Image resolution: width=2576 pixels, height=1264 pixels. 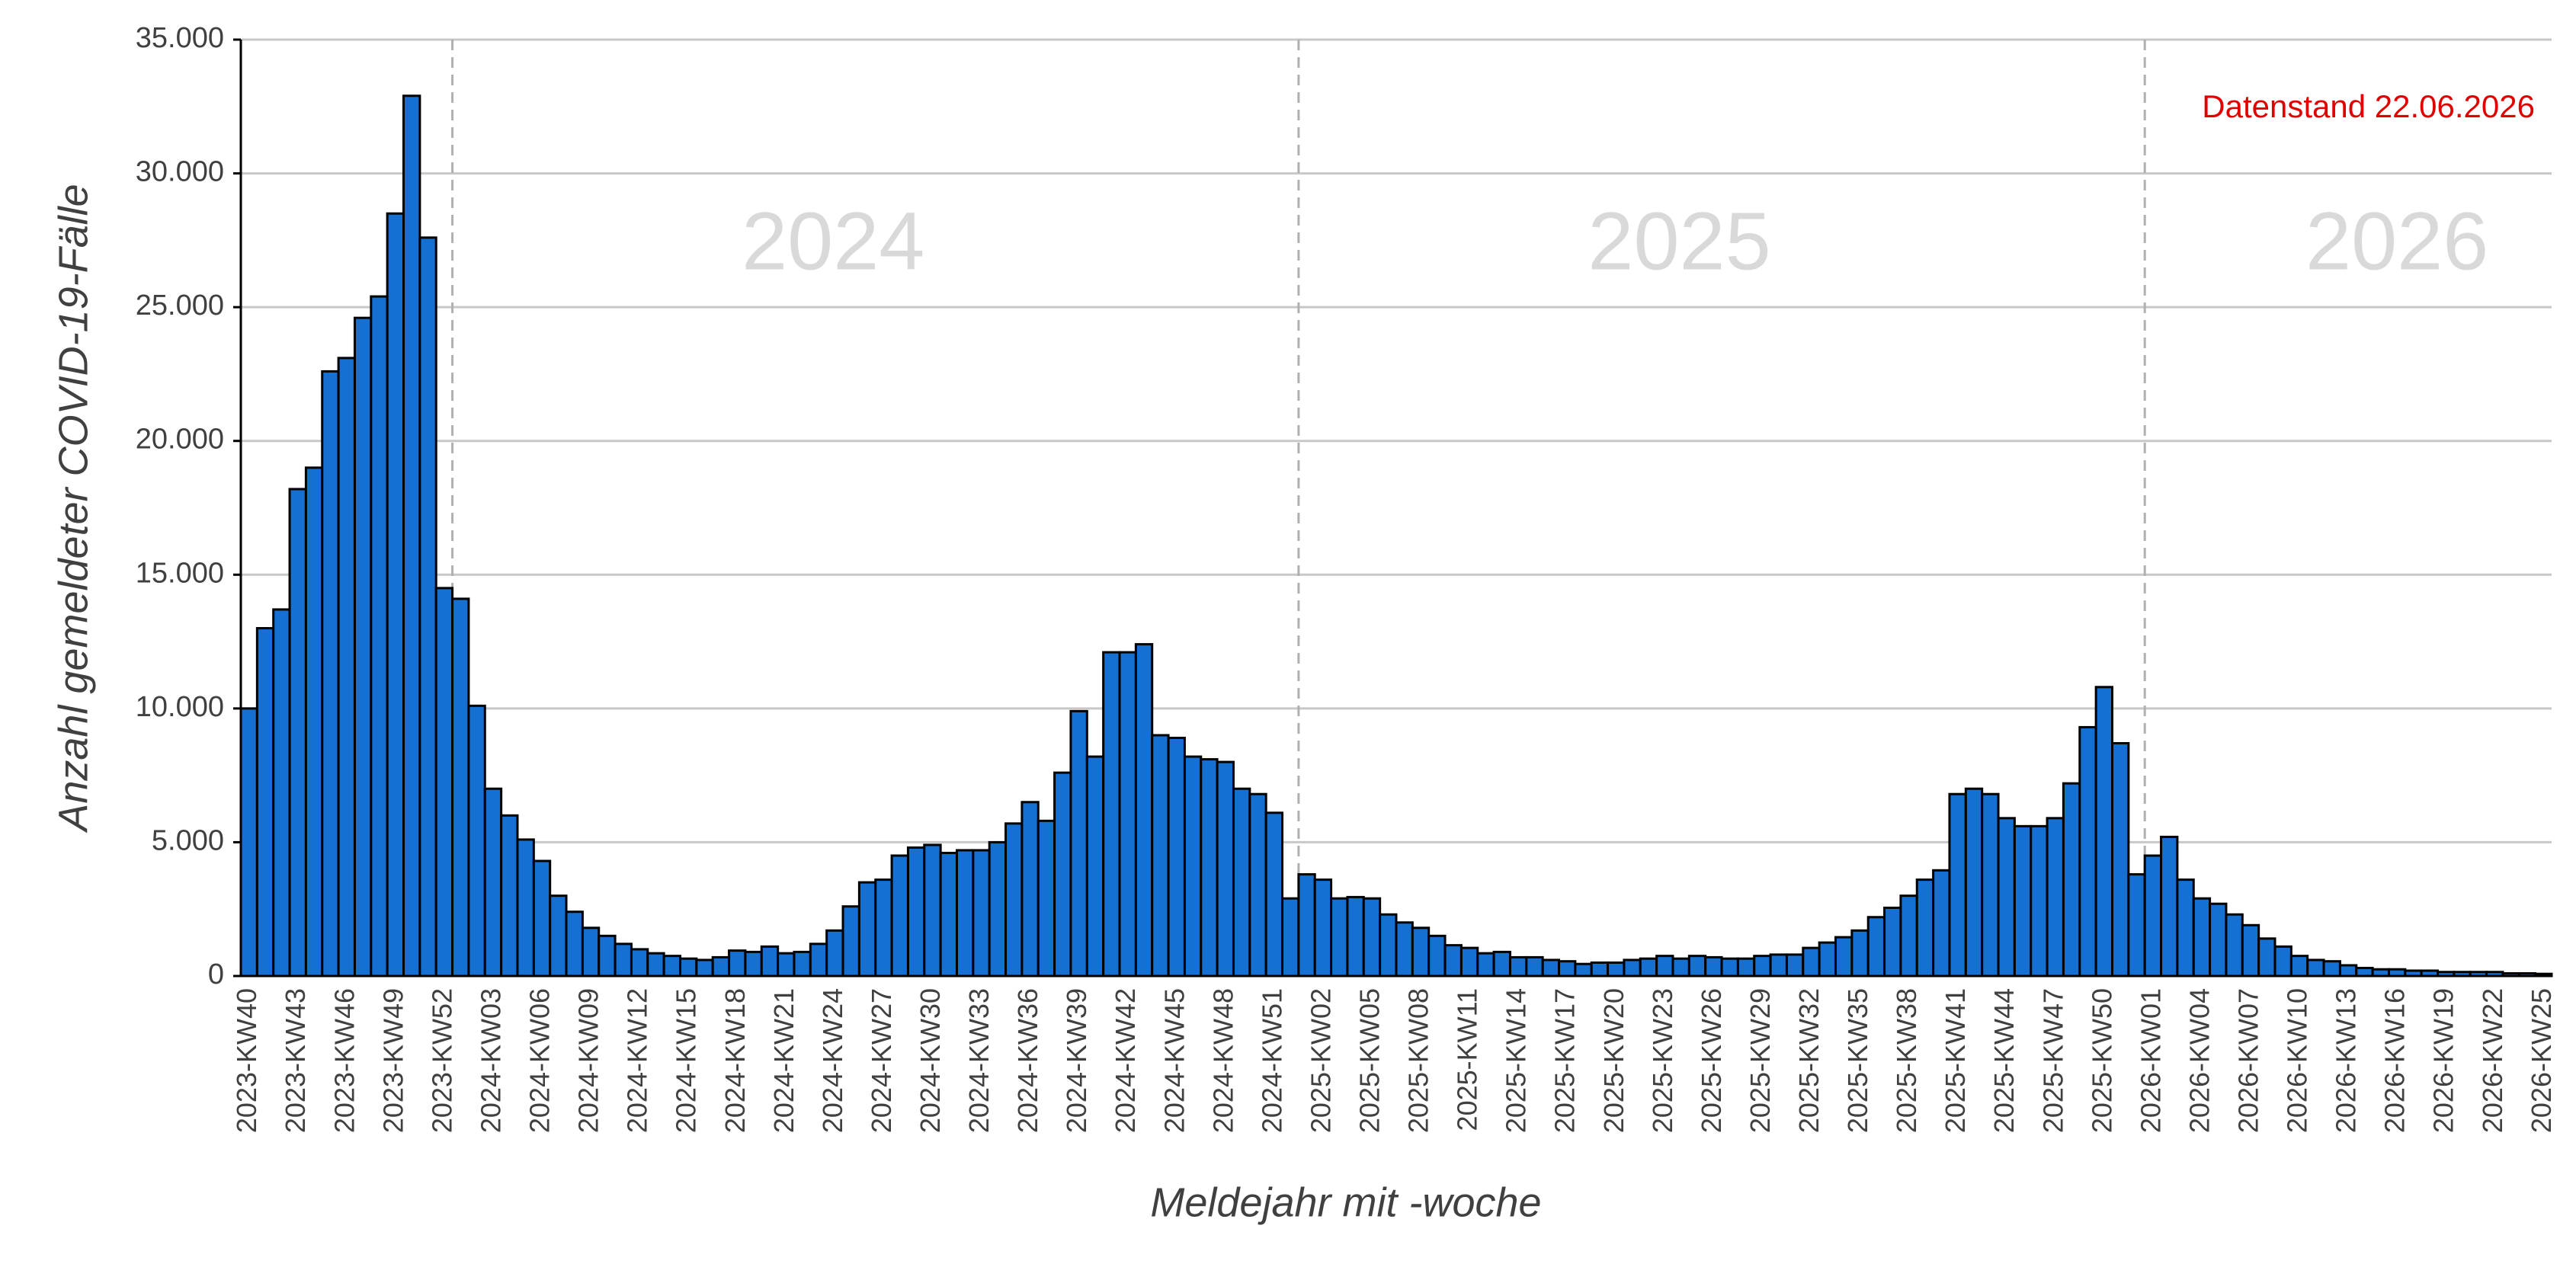 I want to click on x-axis-title: Meldejahr mit -woche, so click(x=1345, y=1202).